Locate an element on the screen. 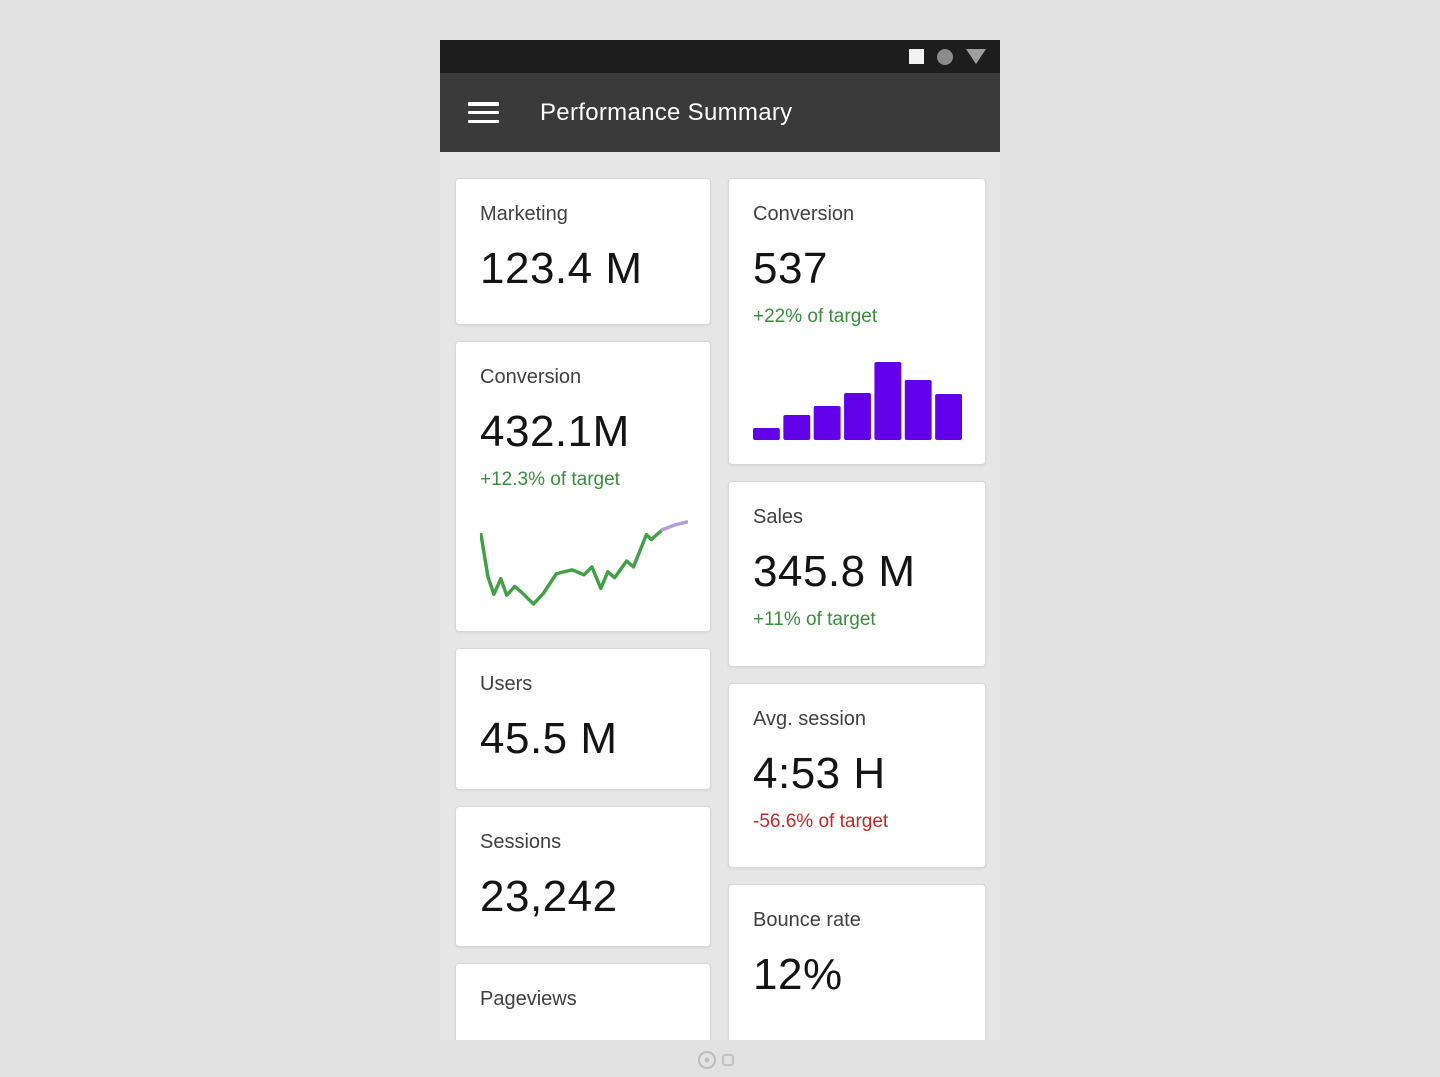 The width and height of the screenshot is (1440, 1077). card-value: 23,242 is located at coordinates (549, 896).